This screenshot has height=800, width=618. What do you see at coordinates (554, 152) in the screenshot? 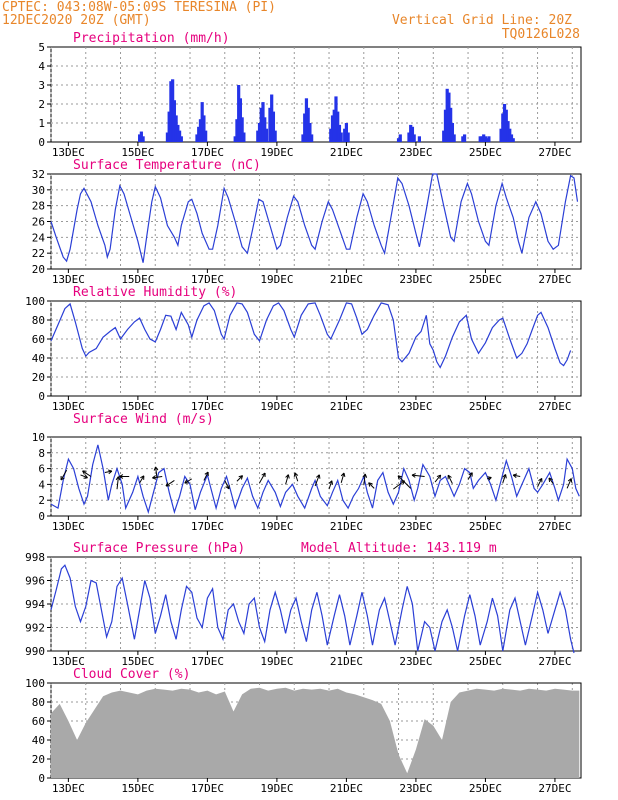
I see `panel-0-xtick-label: 27DEC` at bounding box center [554, 152].